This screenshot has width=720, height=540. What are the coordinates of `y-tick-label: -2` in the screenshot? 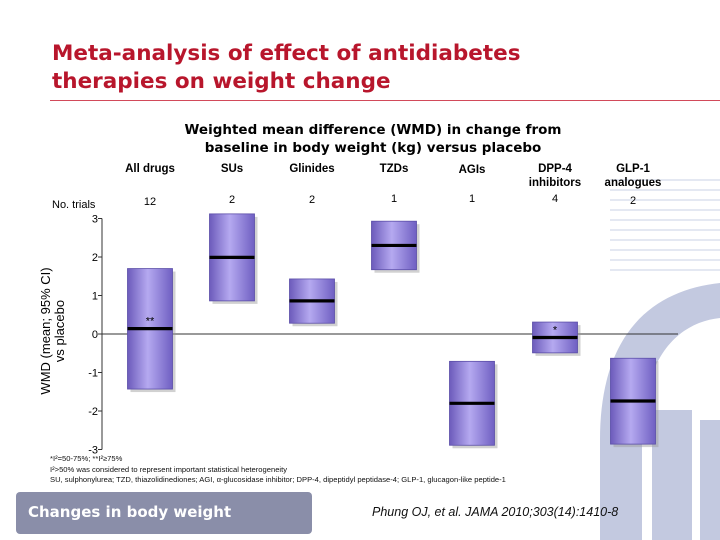 It's located at (93, 412).